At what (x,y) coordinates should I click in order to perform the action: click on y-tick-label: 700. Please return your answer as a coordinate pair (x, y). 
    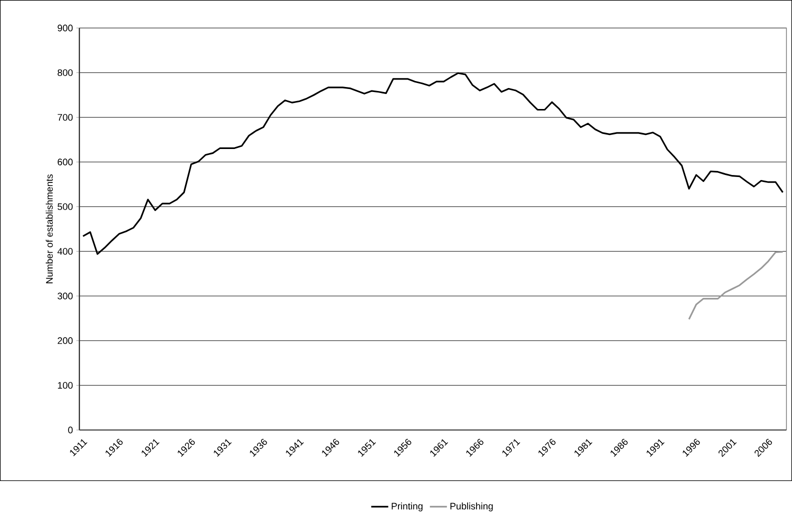
    Looking at the image, I should click on (65, 117).